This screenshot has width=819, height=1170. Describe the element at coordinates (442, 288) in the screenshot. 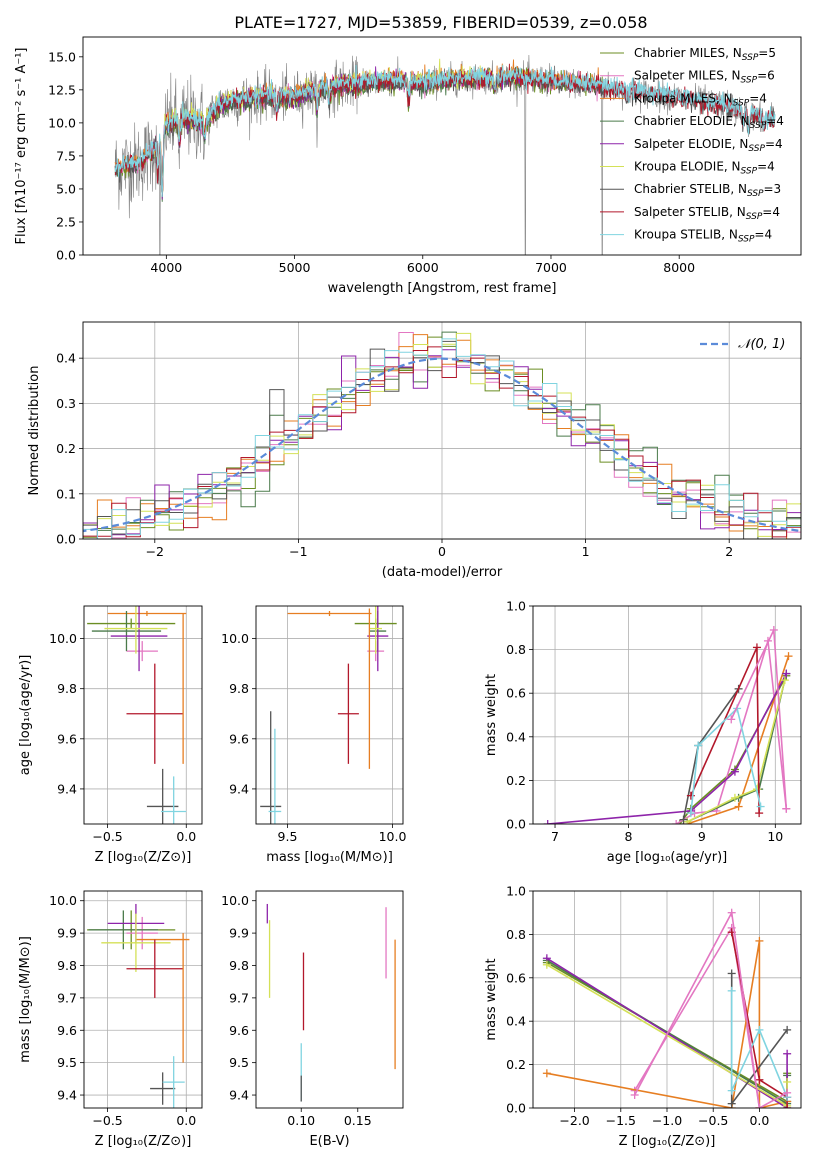

I see `x-axis-label: wavelength [Angstrom, rest frame]` at that location.